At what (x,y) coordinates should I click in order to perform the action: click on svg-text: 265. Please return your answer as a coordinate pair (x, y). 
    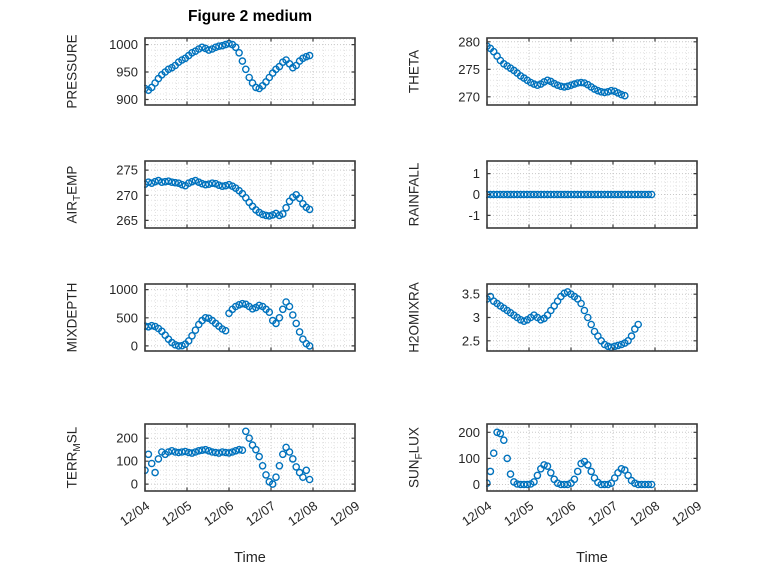
    Looking at the image, I should click on (127, 220).